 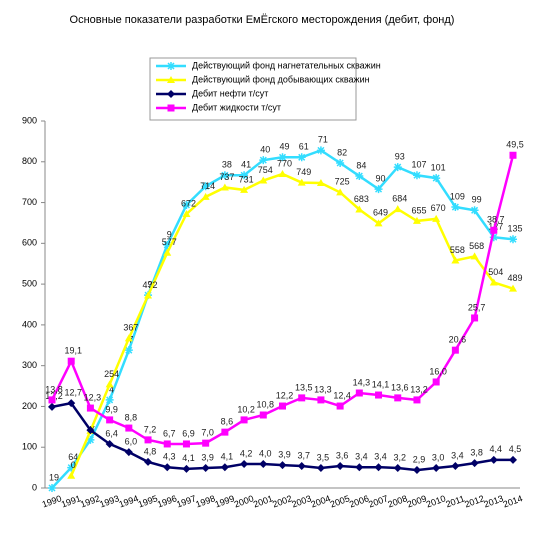 I want to click on point-label: 770, so click(x=284, y=163).